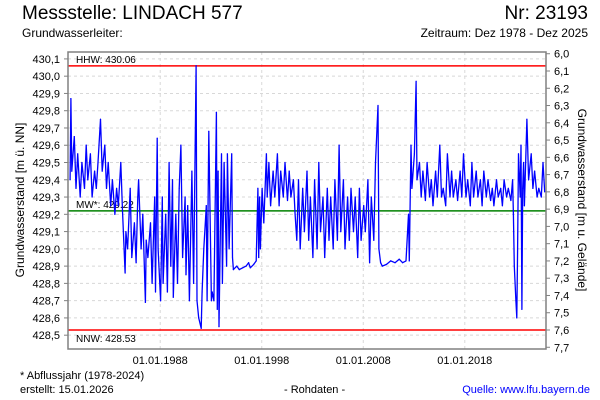 The image size is (600, 400). I want to click on y-tick-label: 428,5, so click(46, 336).